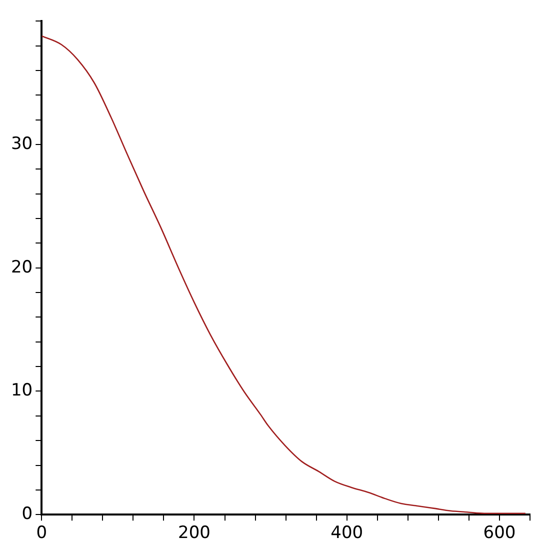  Describe the element at coordinates (347, 533) in the screenshot. I see `x-tick-label: 400` at that location.